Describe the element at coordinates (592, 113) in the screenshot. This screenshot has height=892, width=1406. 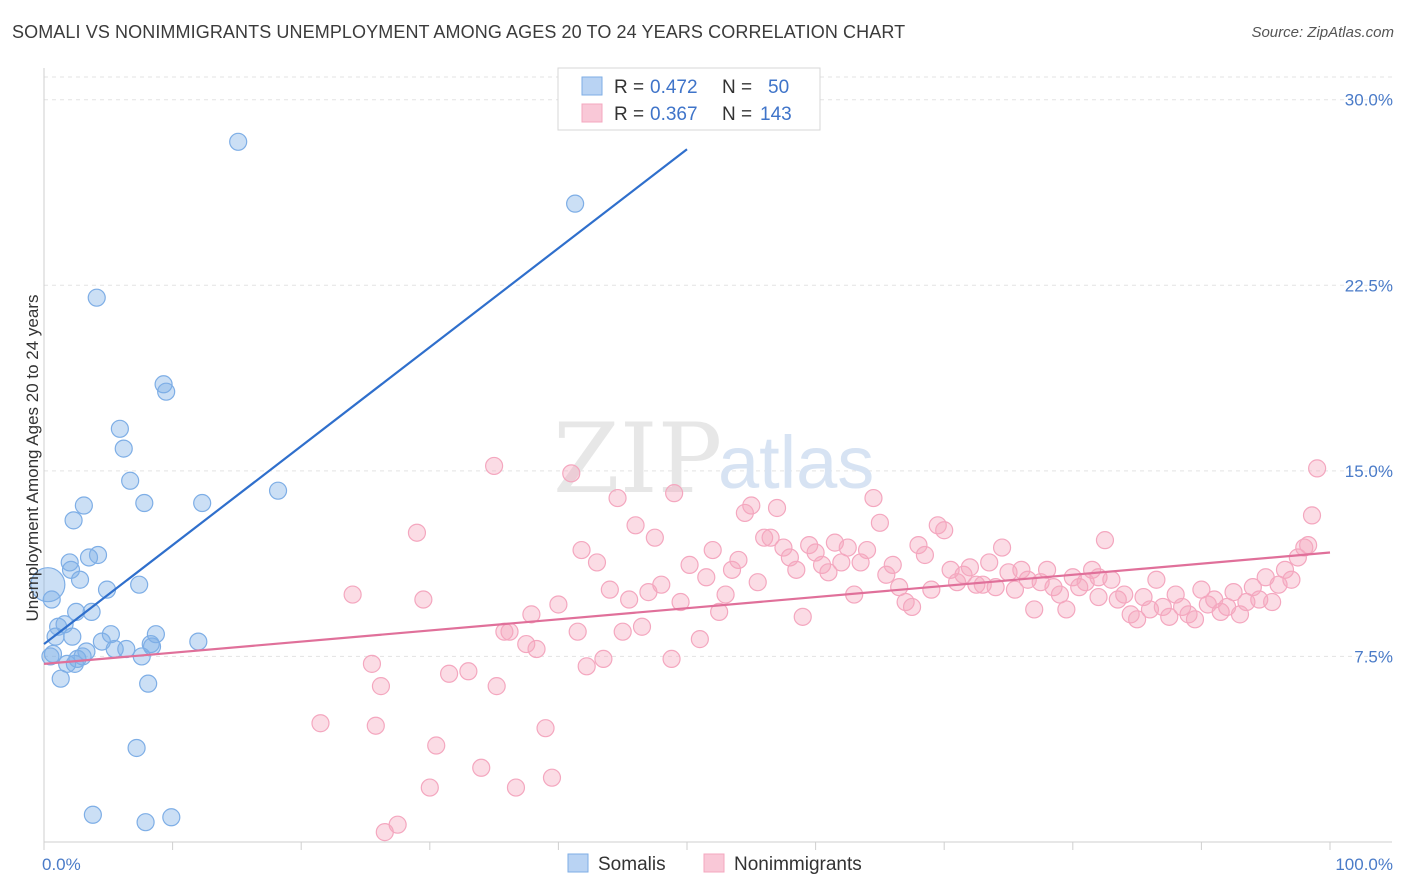
I see `legend-swatch-nonimmigrants` at that location.